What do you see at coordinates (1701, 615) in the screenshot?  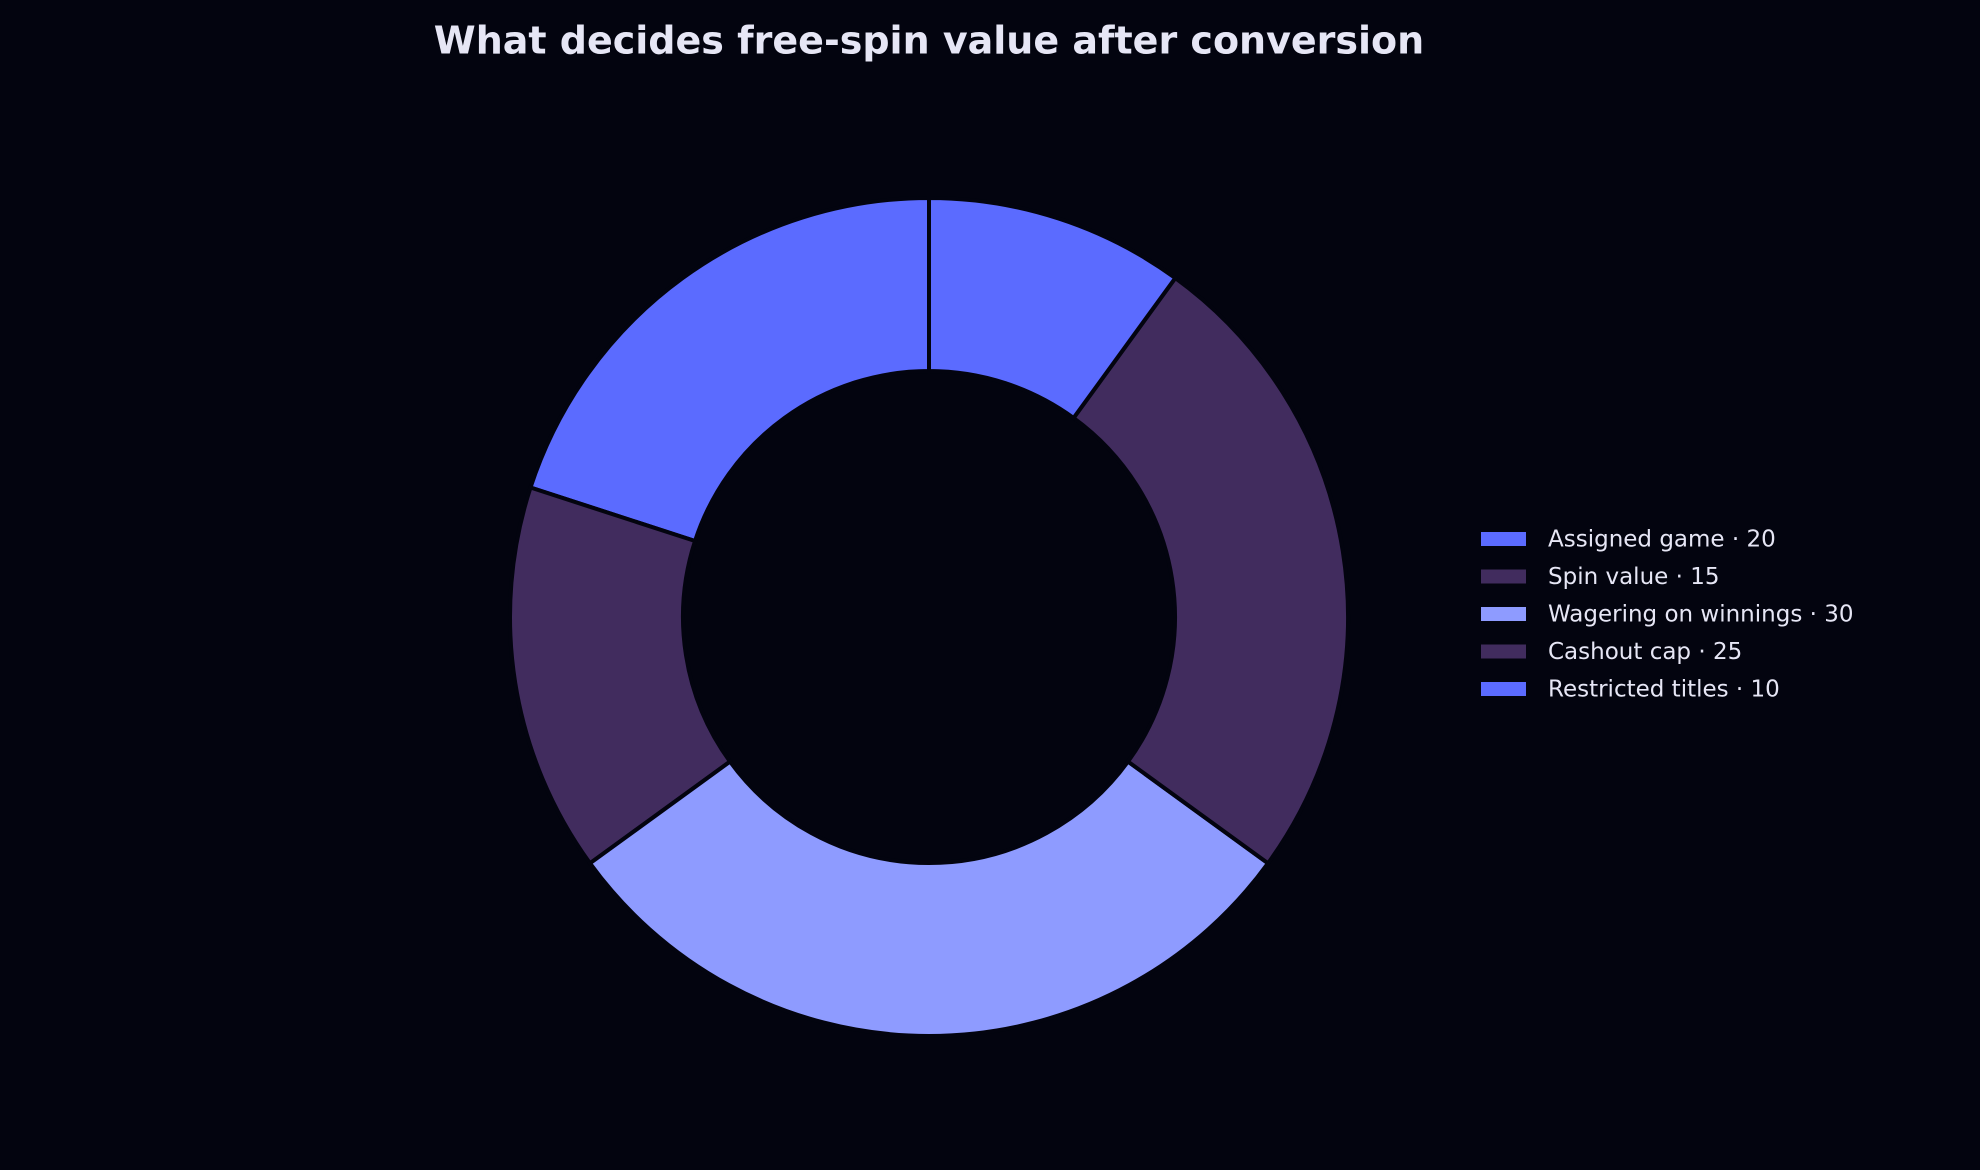 I see `legend-label: Wagering on winnings · 30` at bounding box center [1701, 615].